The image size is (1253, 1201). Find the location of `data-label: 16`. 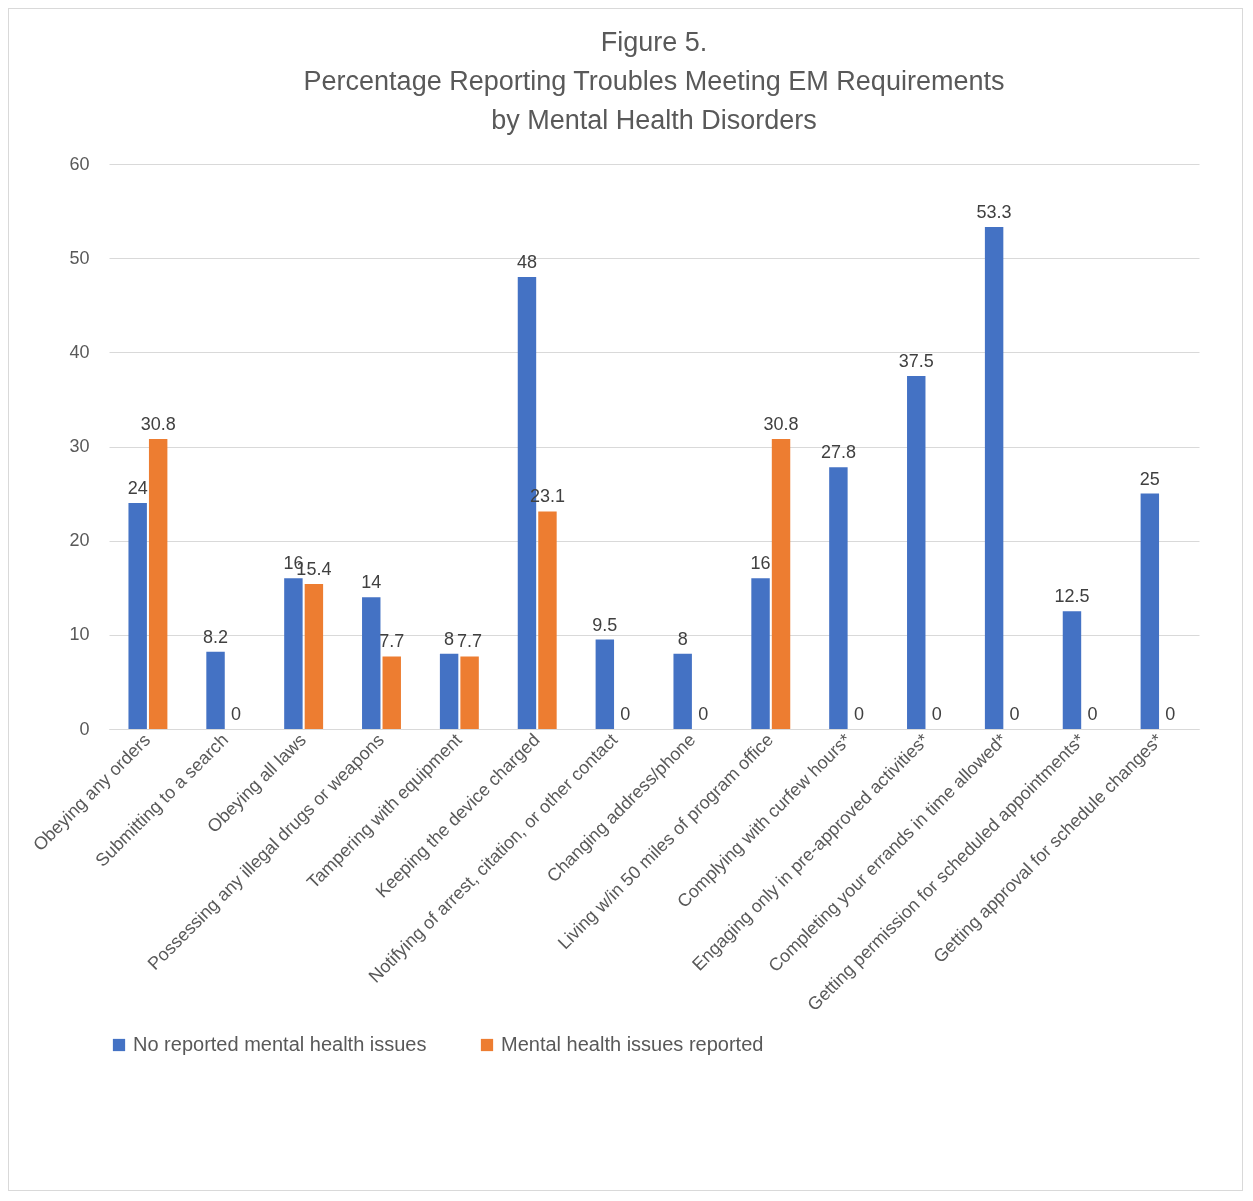

data-label: 16 is located at coordinates (760, 563).